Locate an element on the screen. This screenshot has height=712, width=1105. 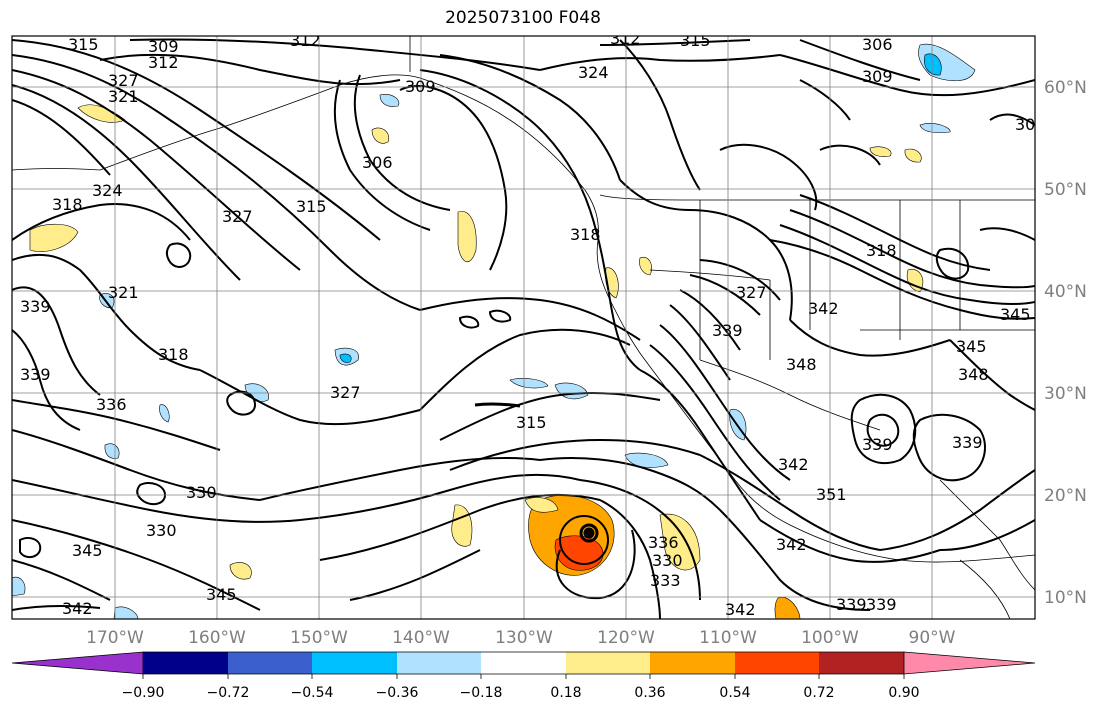
colorbar-tick-label: −0.54 is located at coordinates (312, 693).